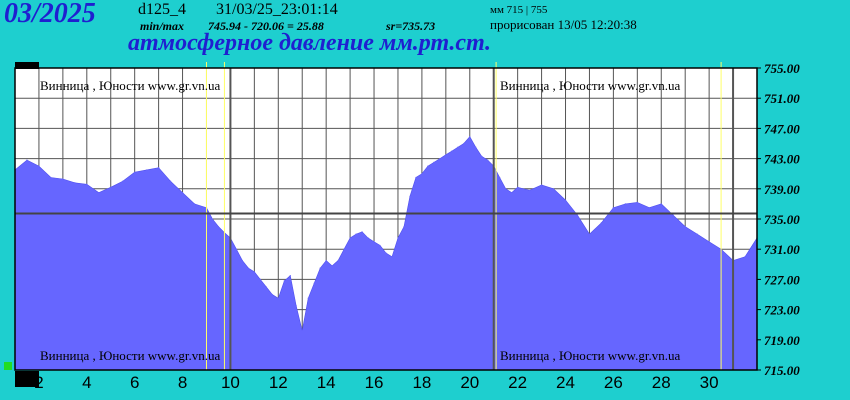  Describe the element at coordinates (782, 340) in the screenshot. I see `y-tick-label: 719.00` at that location.